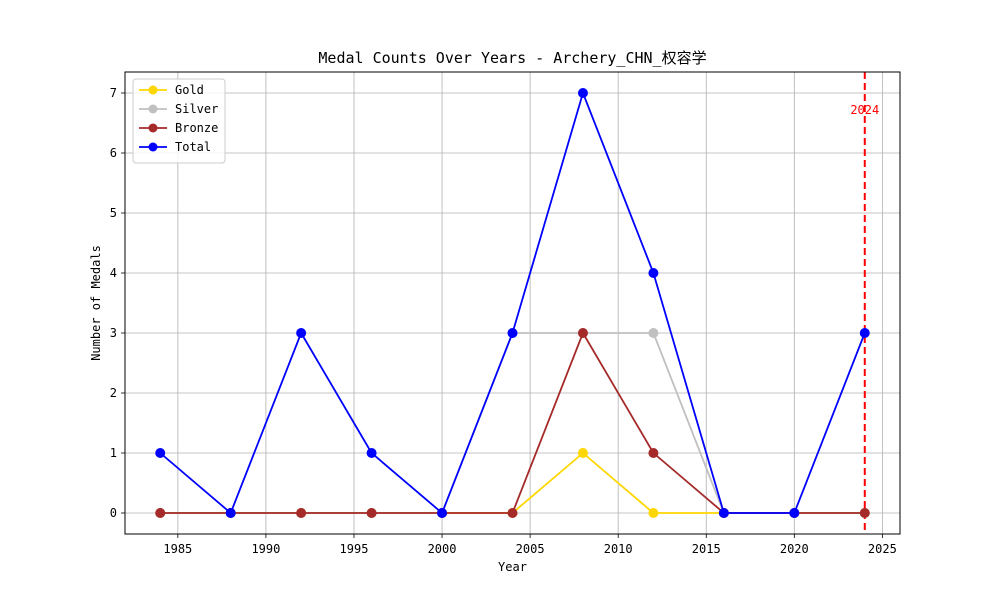 The height and width of the screenshot is (600, 1000). I want to click on legend-marker-silver, so click(153, 109).